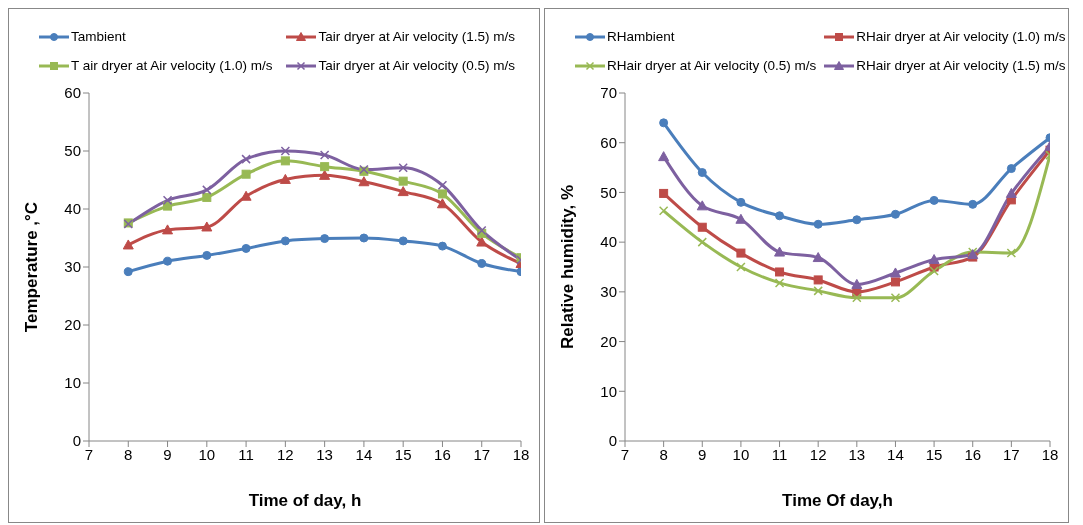  I want to click on legend-label: T air dryer at Air velocity (1.0) m/s, so click(172, 65).